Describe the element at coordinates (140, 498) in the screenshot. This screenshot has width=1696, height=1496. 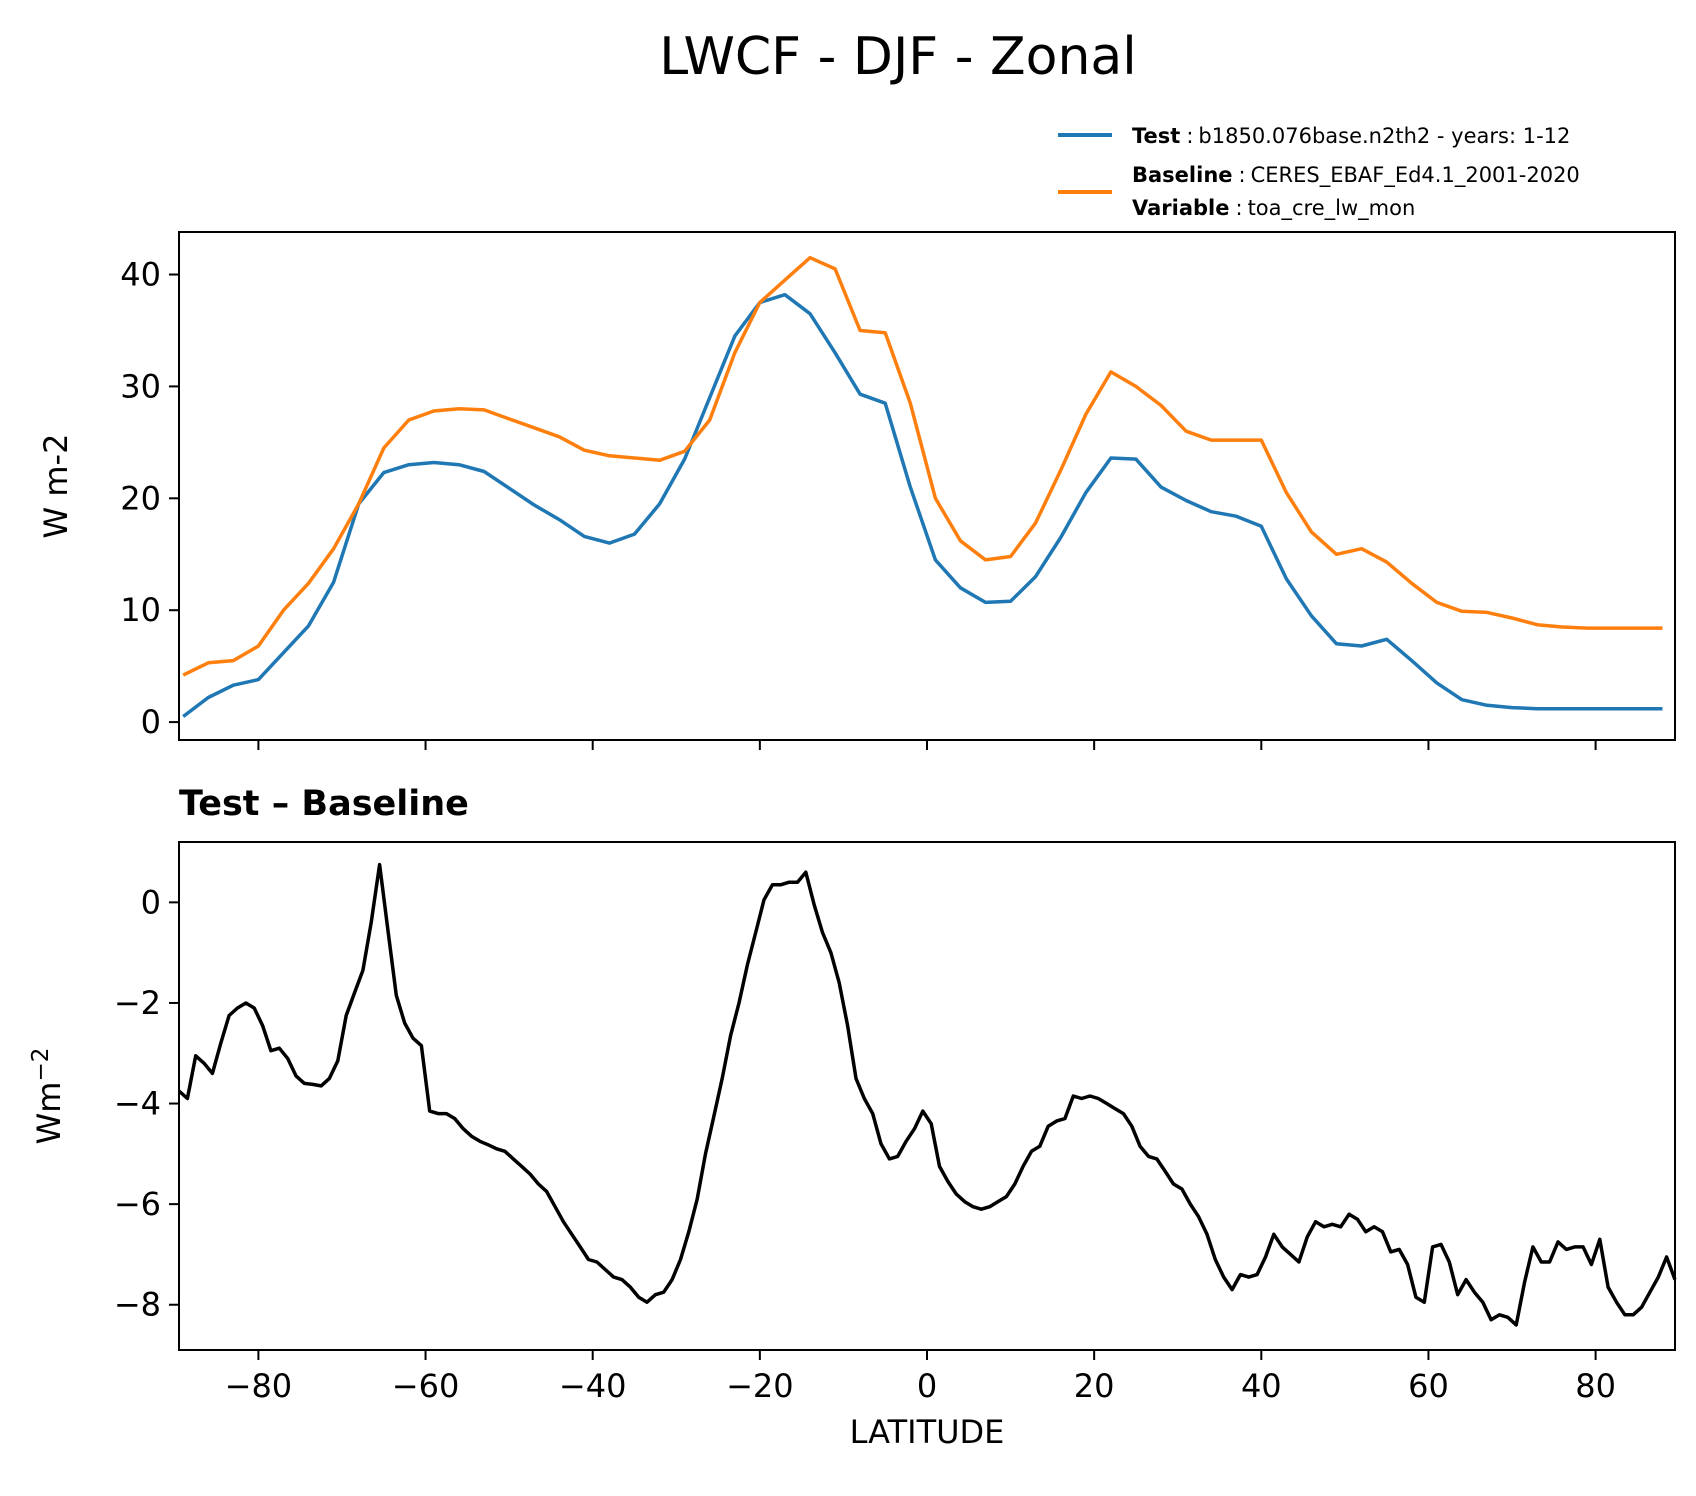
I see `top-y-tick-label: 20` at that location.